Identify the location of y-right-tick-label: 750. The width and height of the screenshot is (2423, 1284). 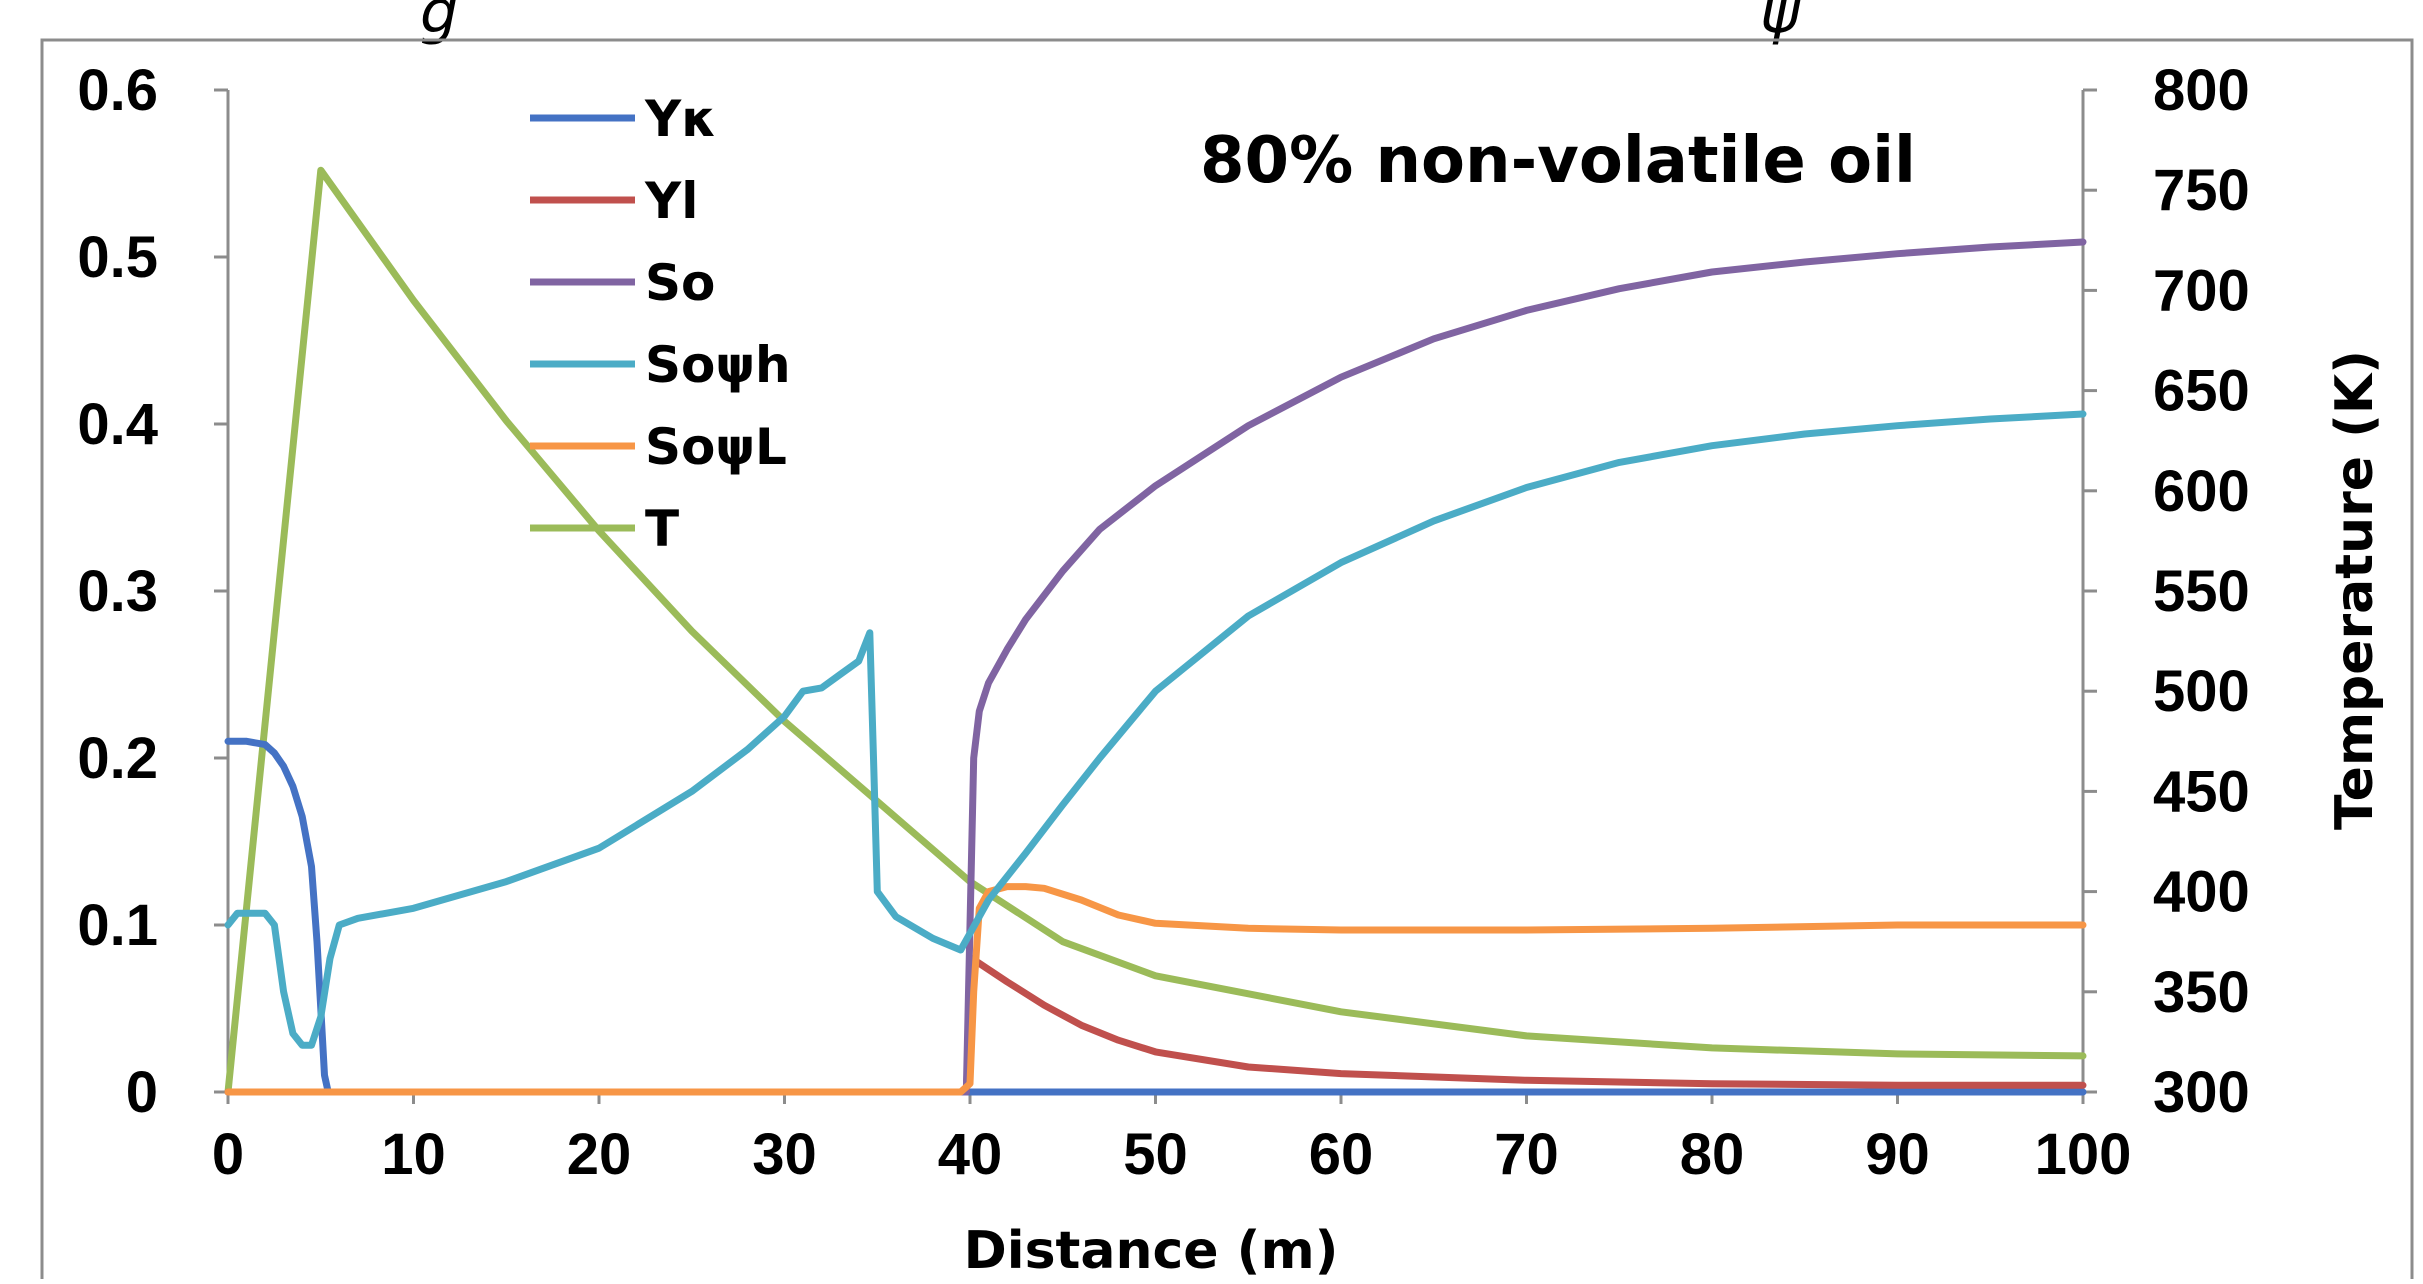
(2201, 190).